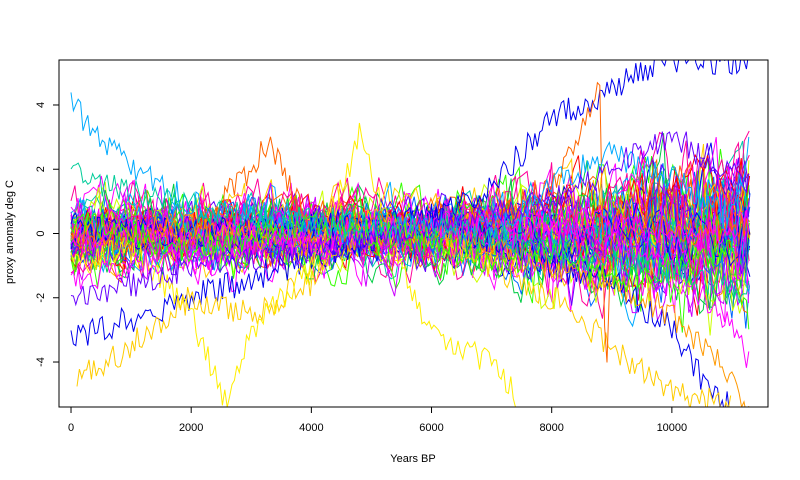 The width and height of the screenshot is (800, 480). I want to click on y-tick-label: 4, so click(41, 105).